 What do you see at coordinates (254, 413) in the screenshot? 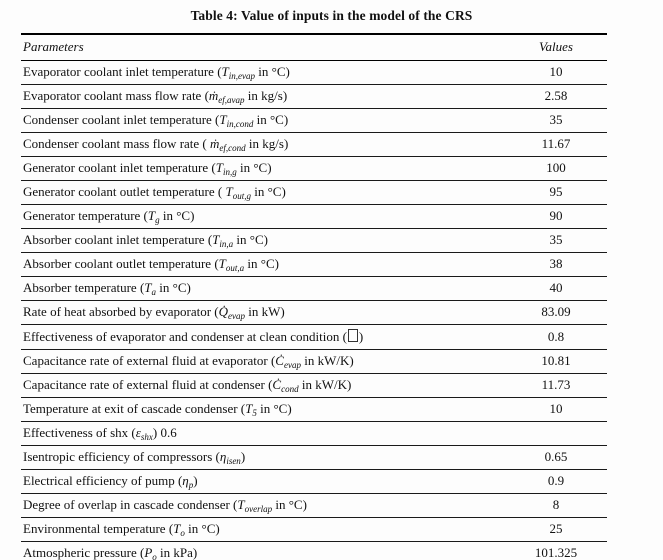
I see `param-subscript: 5` at bounding box center [254, 413].